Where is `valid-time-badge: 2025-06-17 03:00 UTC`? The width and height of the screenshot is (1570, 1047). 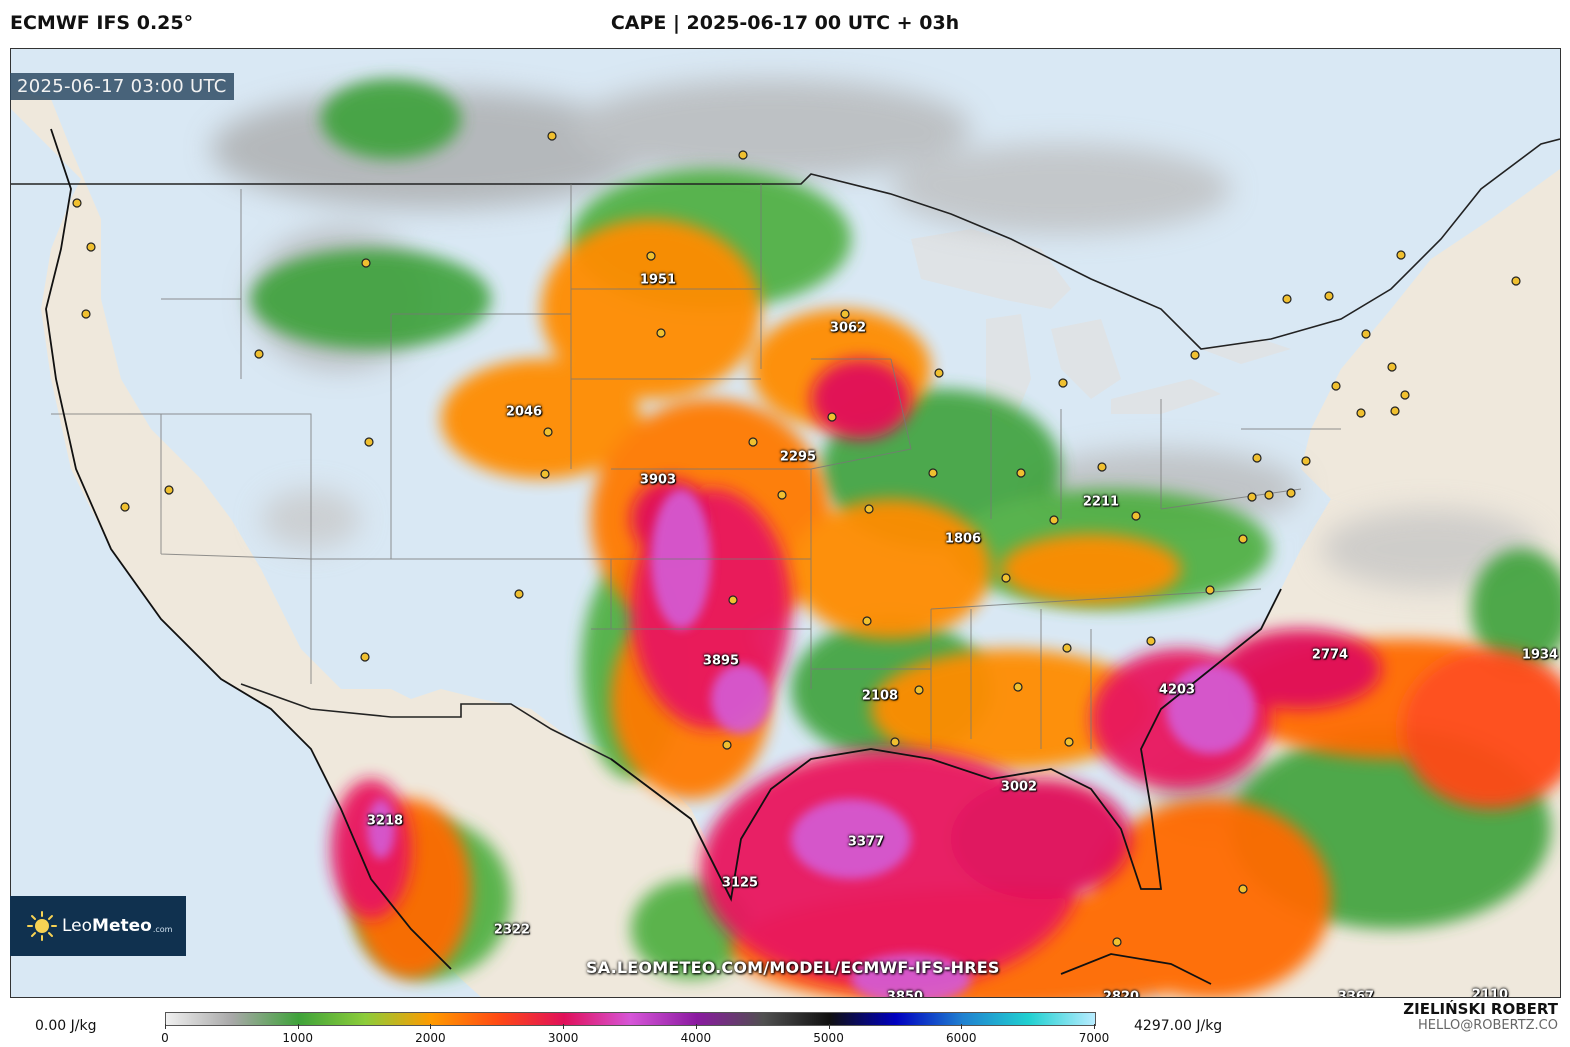
valid-time-badge: 2025-06-17 03:00 UTC is located at coordinates (122, 86).